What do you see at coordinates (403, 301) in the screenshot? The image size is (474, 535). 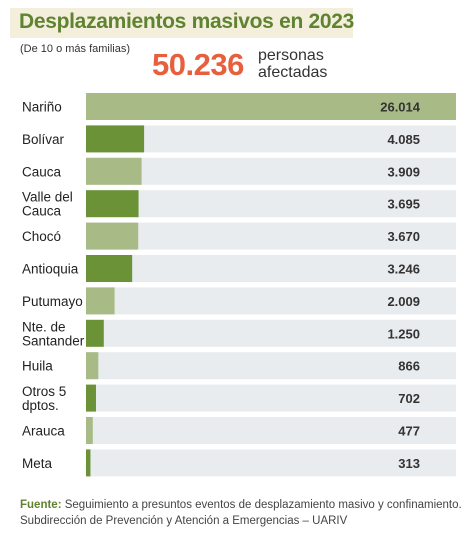 I see `value-label: 2.009` at bounding box center [403, 301].